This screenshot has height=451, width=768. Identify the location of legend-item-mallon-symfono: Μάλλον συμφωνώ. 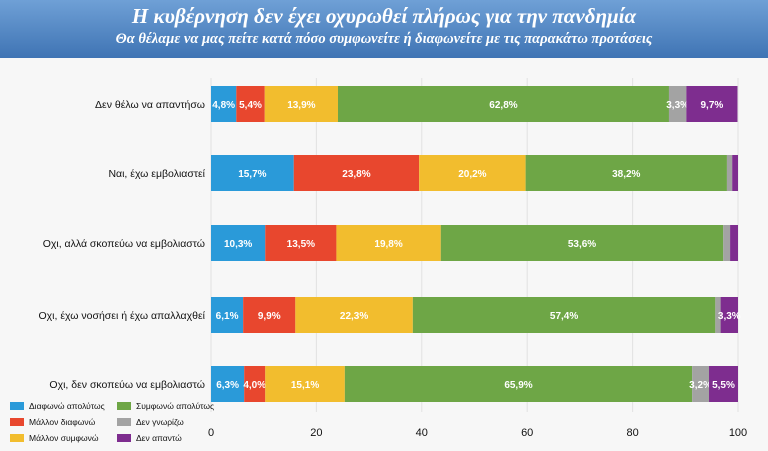
(54, 438).